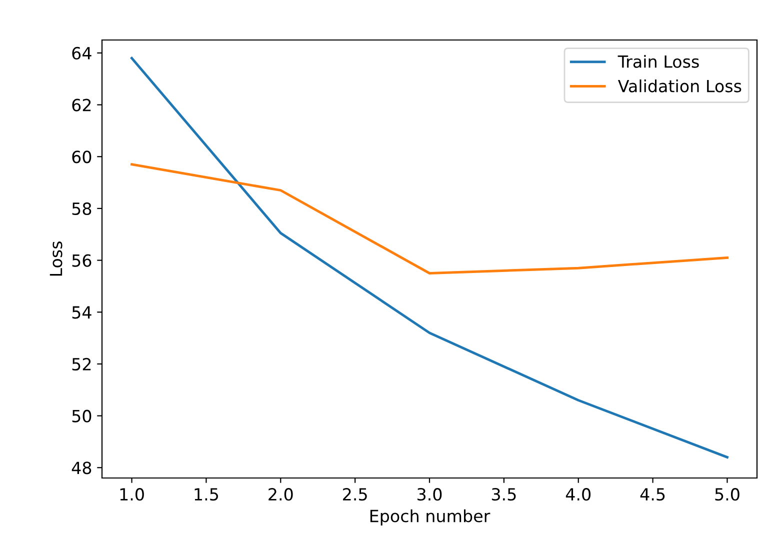 This screenshot has width=764, height=558. What do you see at coordinates (430, 517) in the screenshot?
I see `x-axis-title: Epoch number` at bounding box center [430, 517].